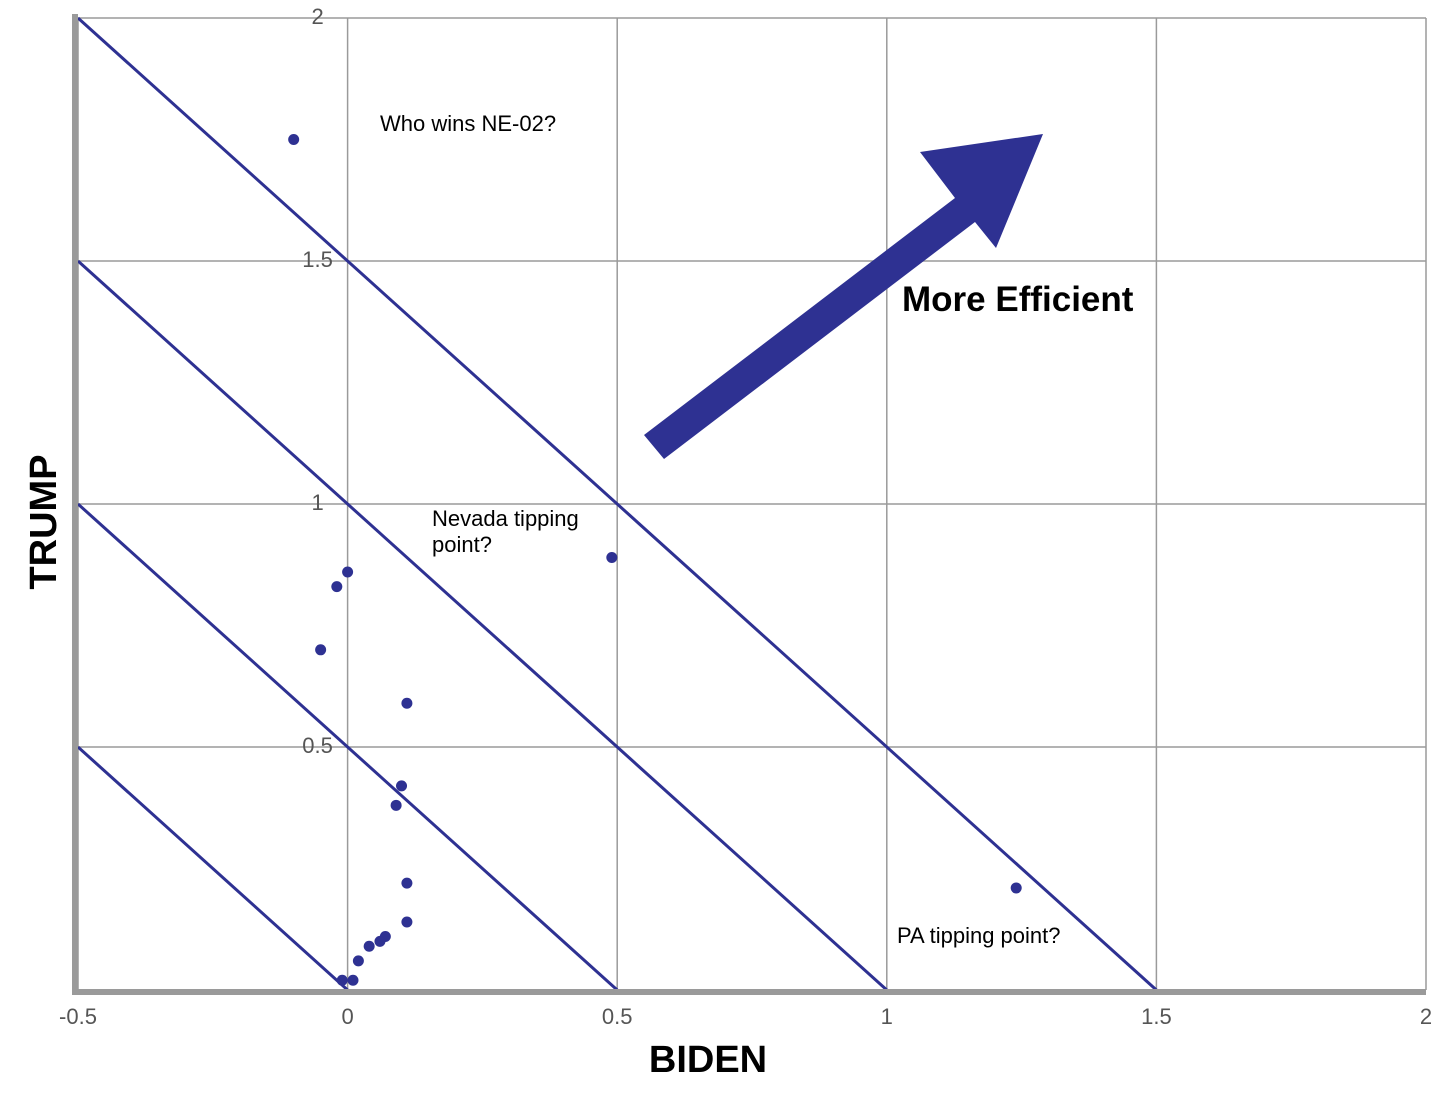  I want to click on y-tick-label: 1, so click(317, 502).